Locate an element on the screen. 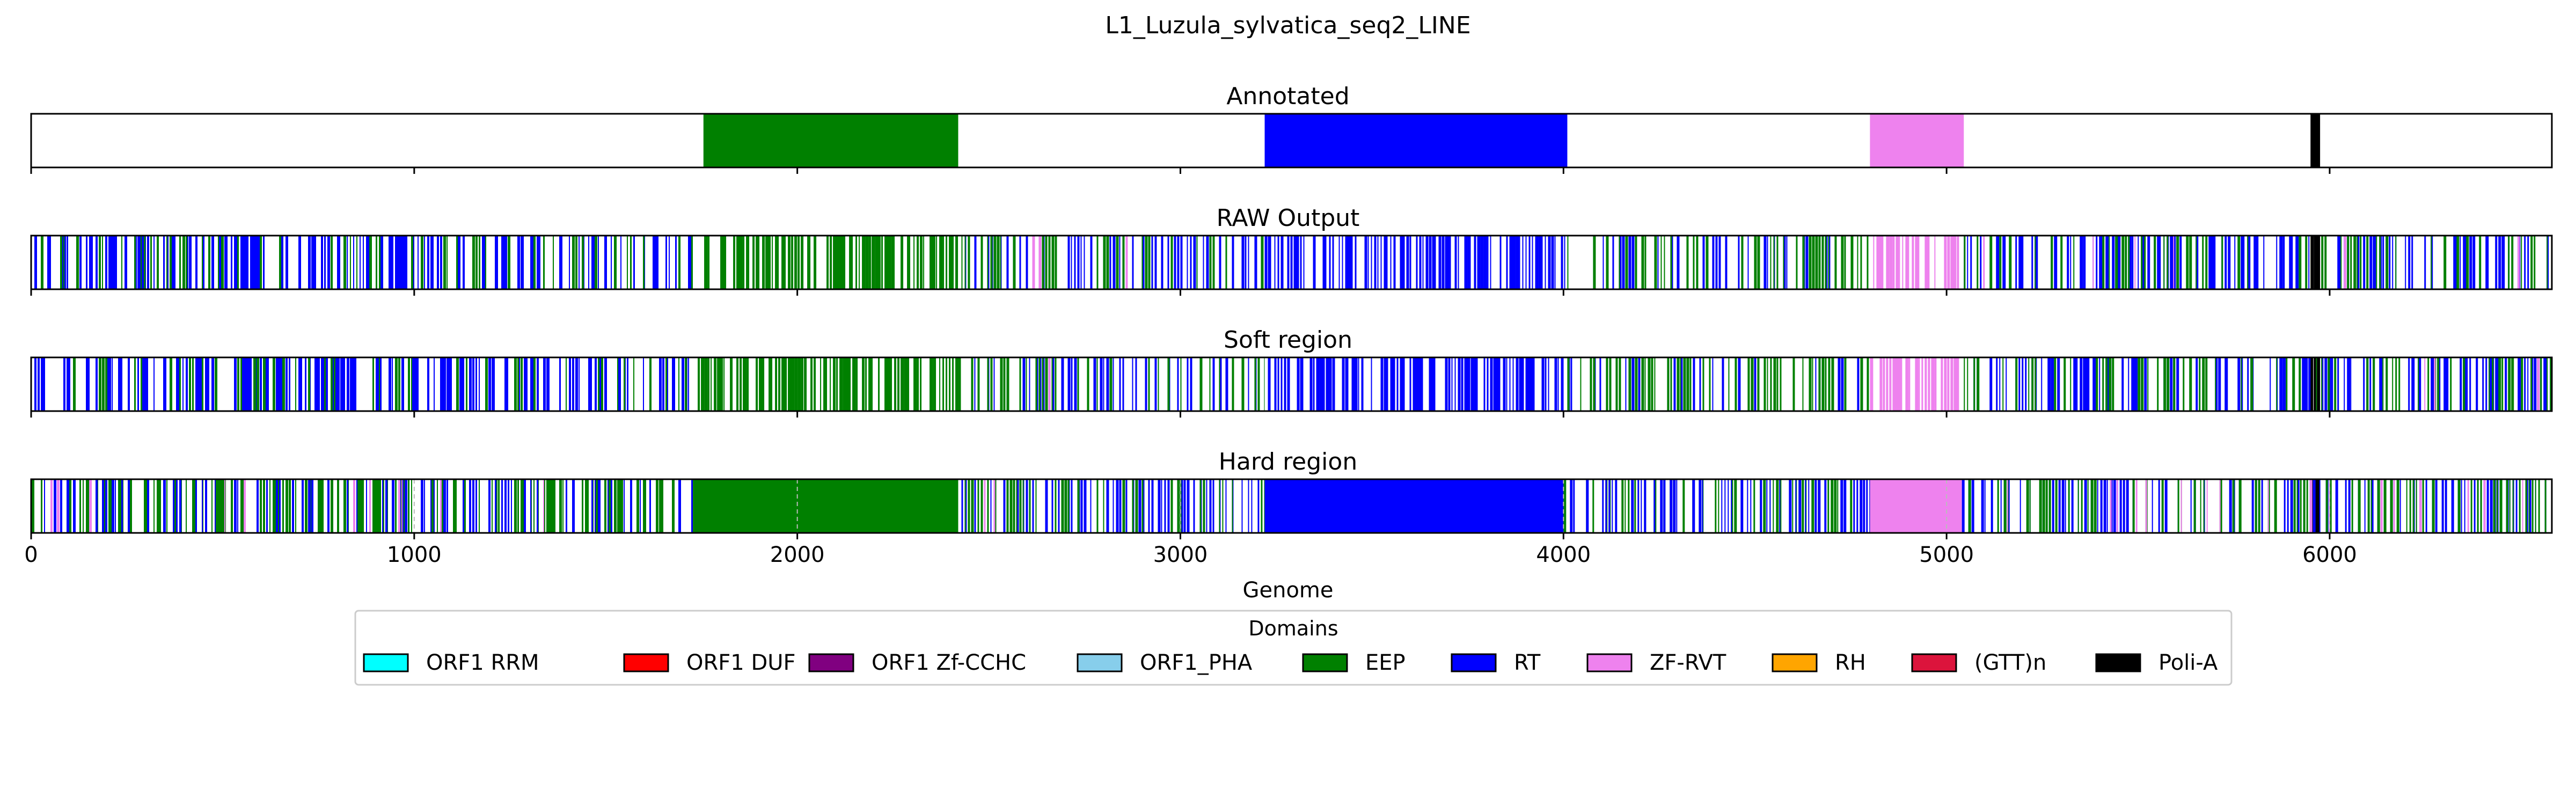 Image resolution: width=2576 pixels, height=805 pixels. legend-swatch is located at coordinates (1100, 662).